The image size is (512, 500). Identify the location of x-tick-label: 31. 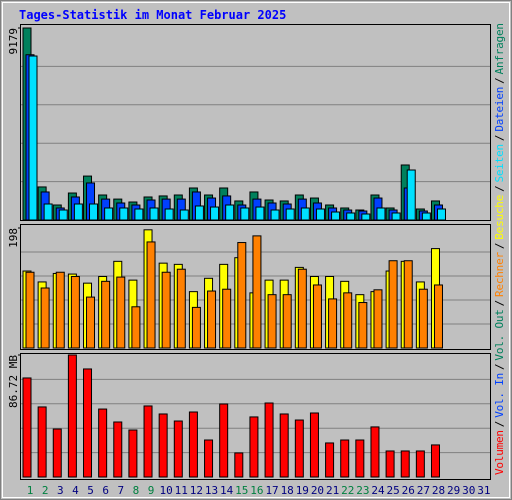
(483, 490).